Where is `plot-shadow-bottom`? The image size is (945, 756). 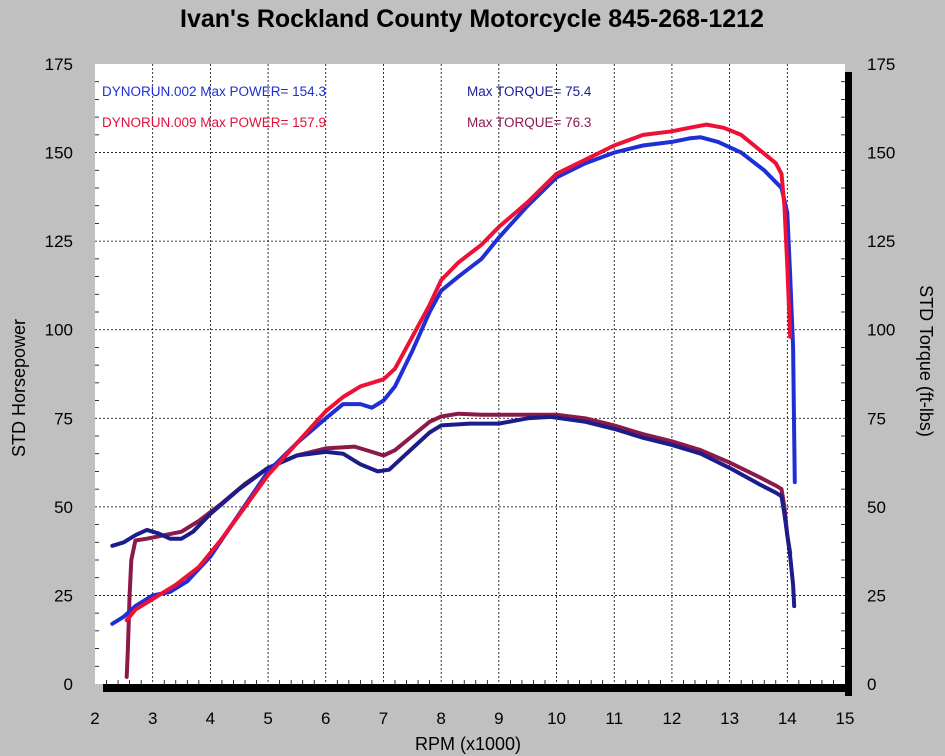
plot-shadow-bottom is located at coordinates (477, 688).